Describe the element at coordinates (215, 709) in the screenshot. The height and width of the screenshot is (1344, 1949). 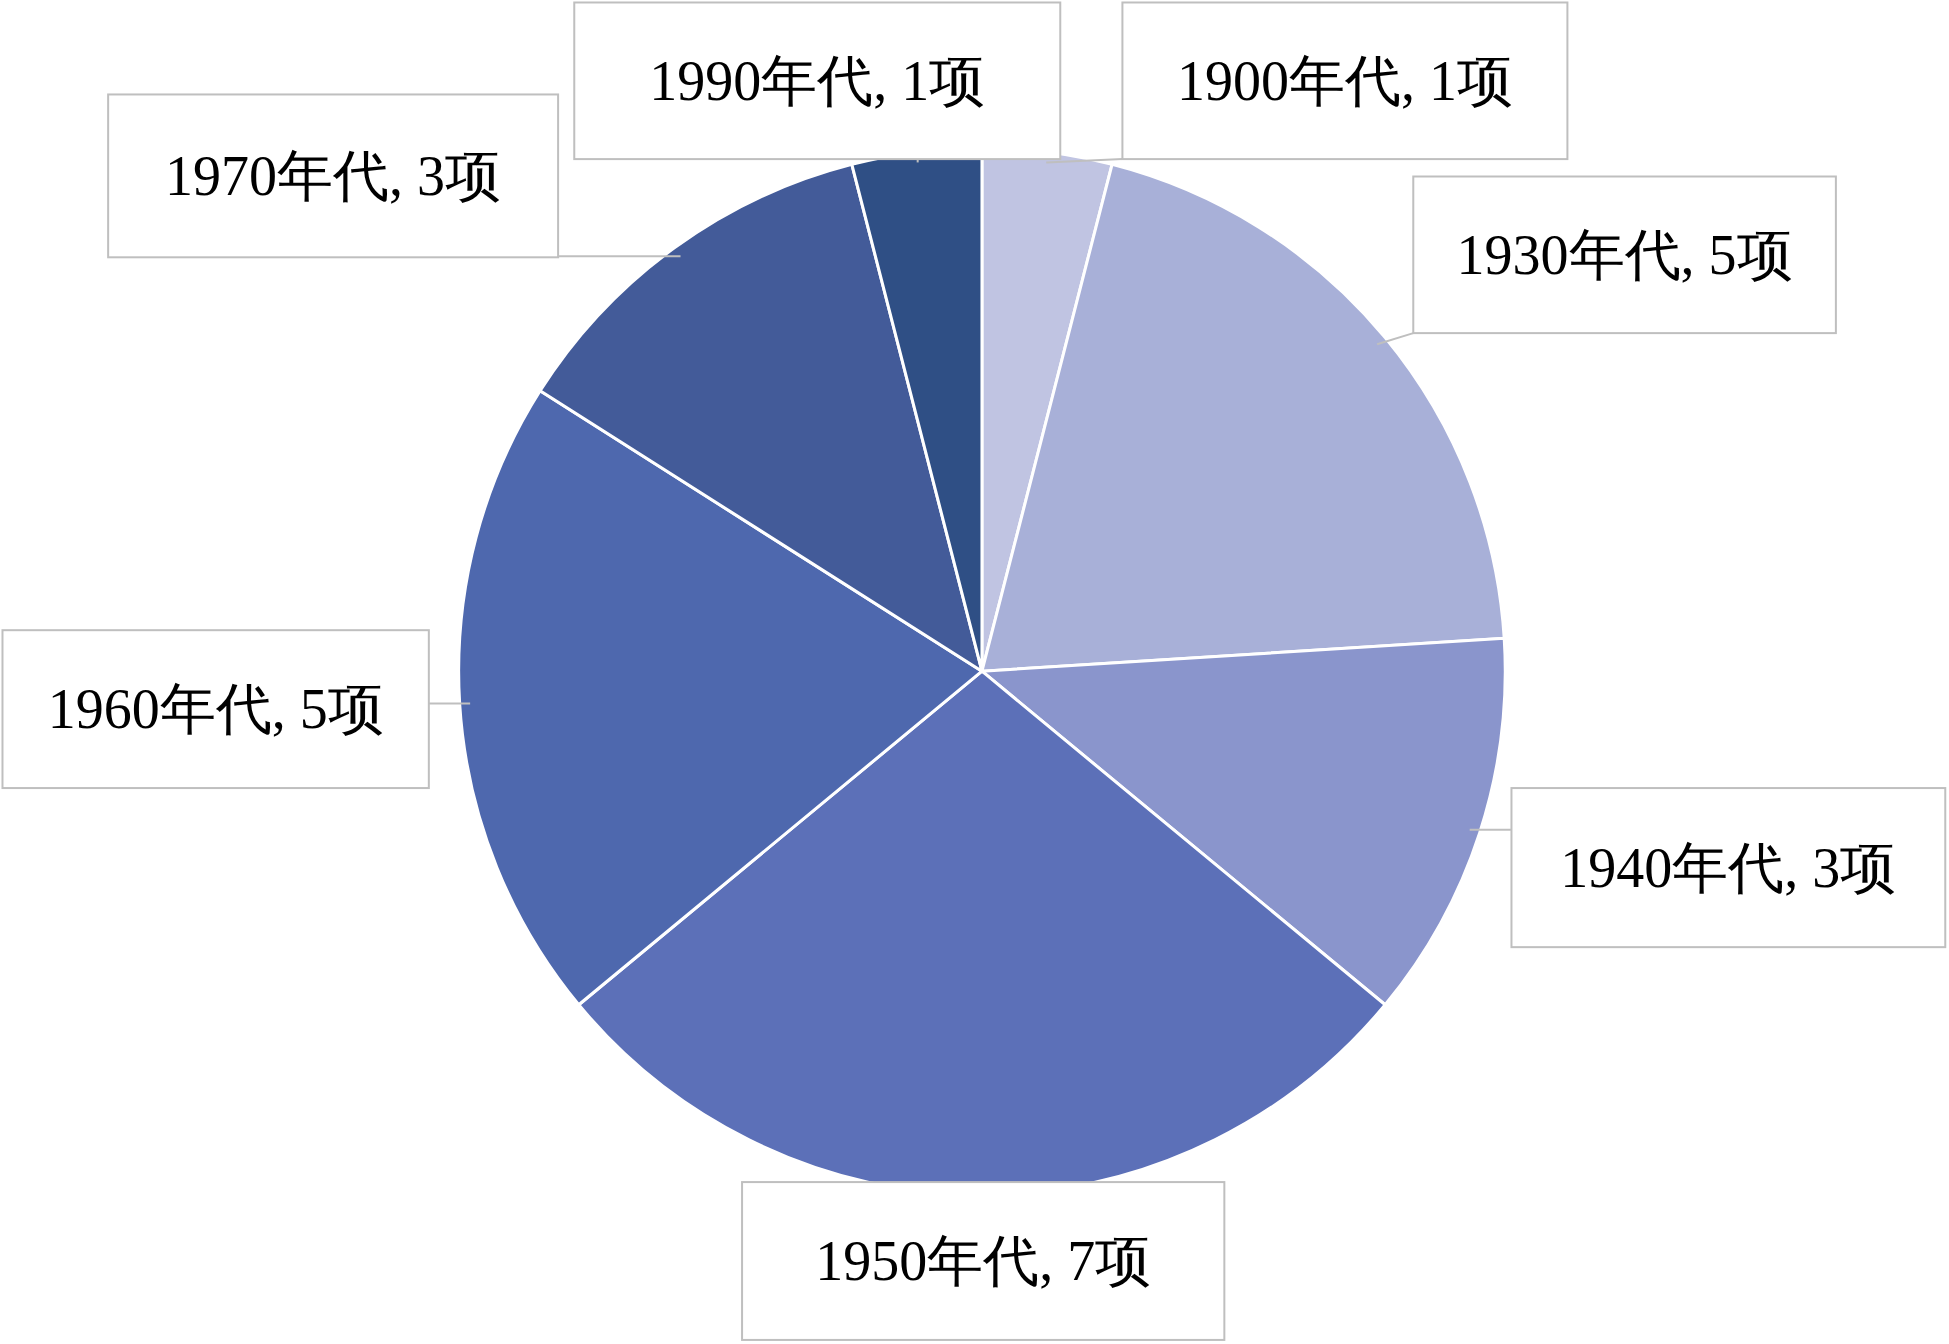
I see `slice-label: 1960年代, 5项` at that location.